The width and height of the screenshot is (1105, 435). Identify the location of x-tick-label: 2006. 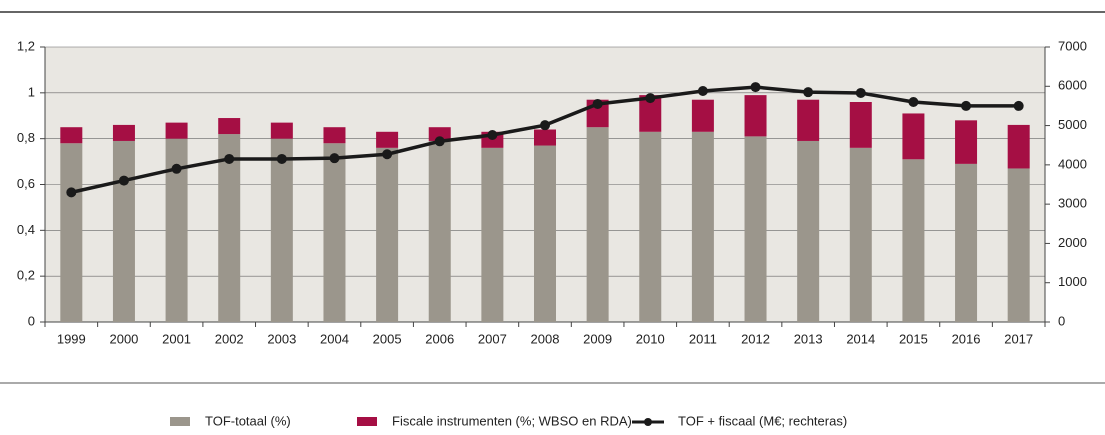
(439, 338).